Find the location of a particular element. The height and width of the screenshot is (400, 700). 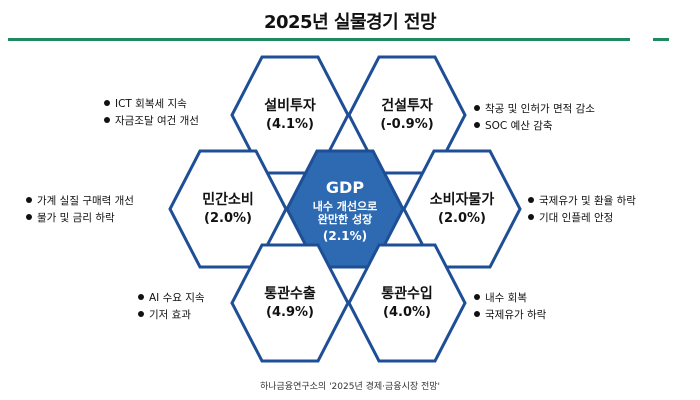

hex-imports-name: 통관수입 is located at coordinates (407, 294).